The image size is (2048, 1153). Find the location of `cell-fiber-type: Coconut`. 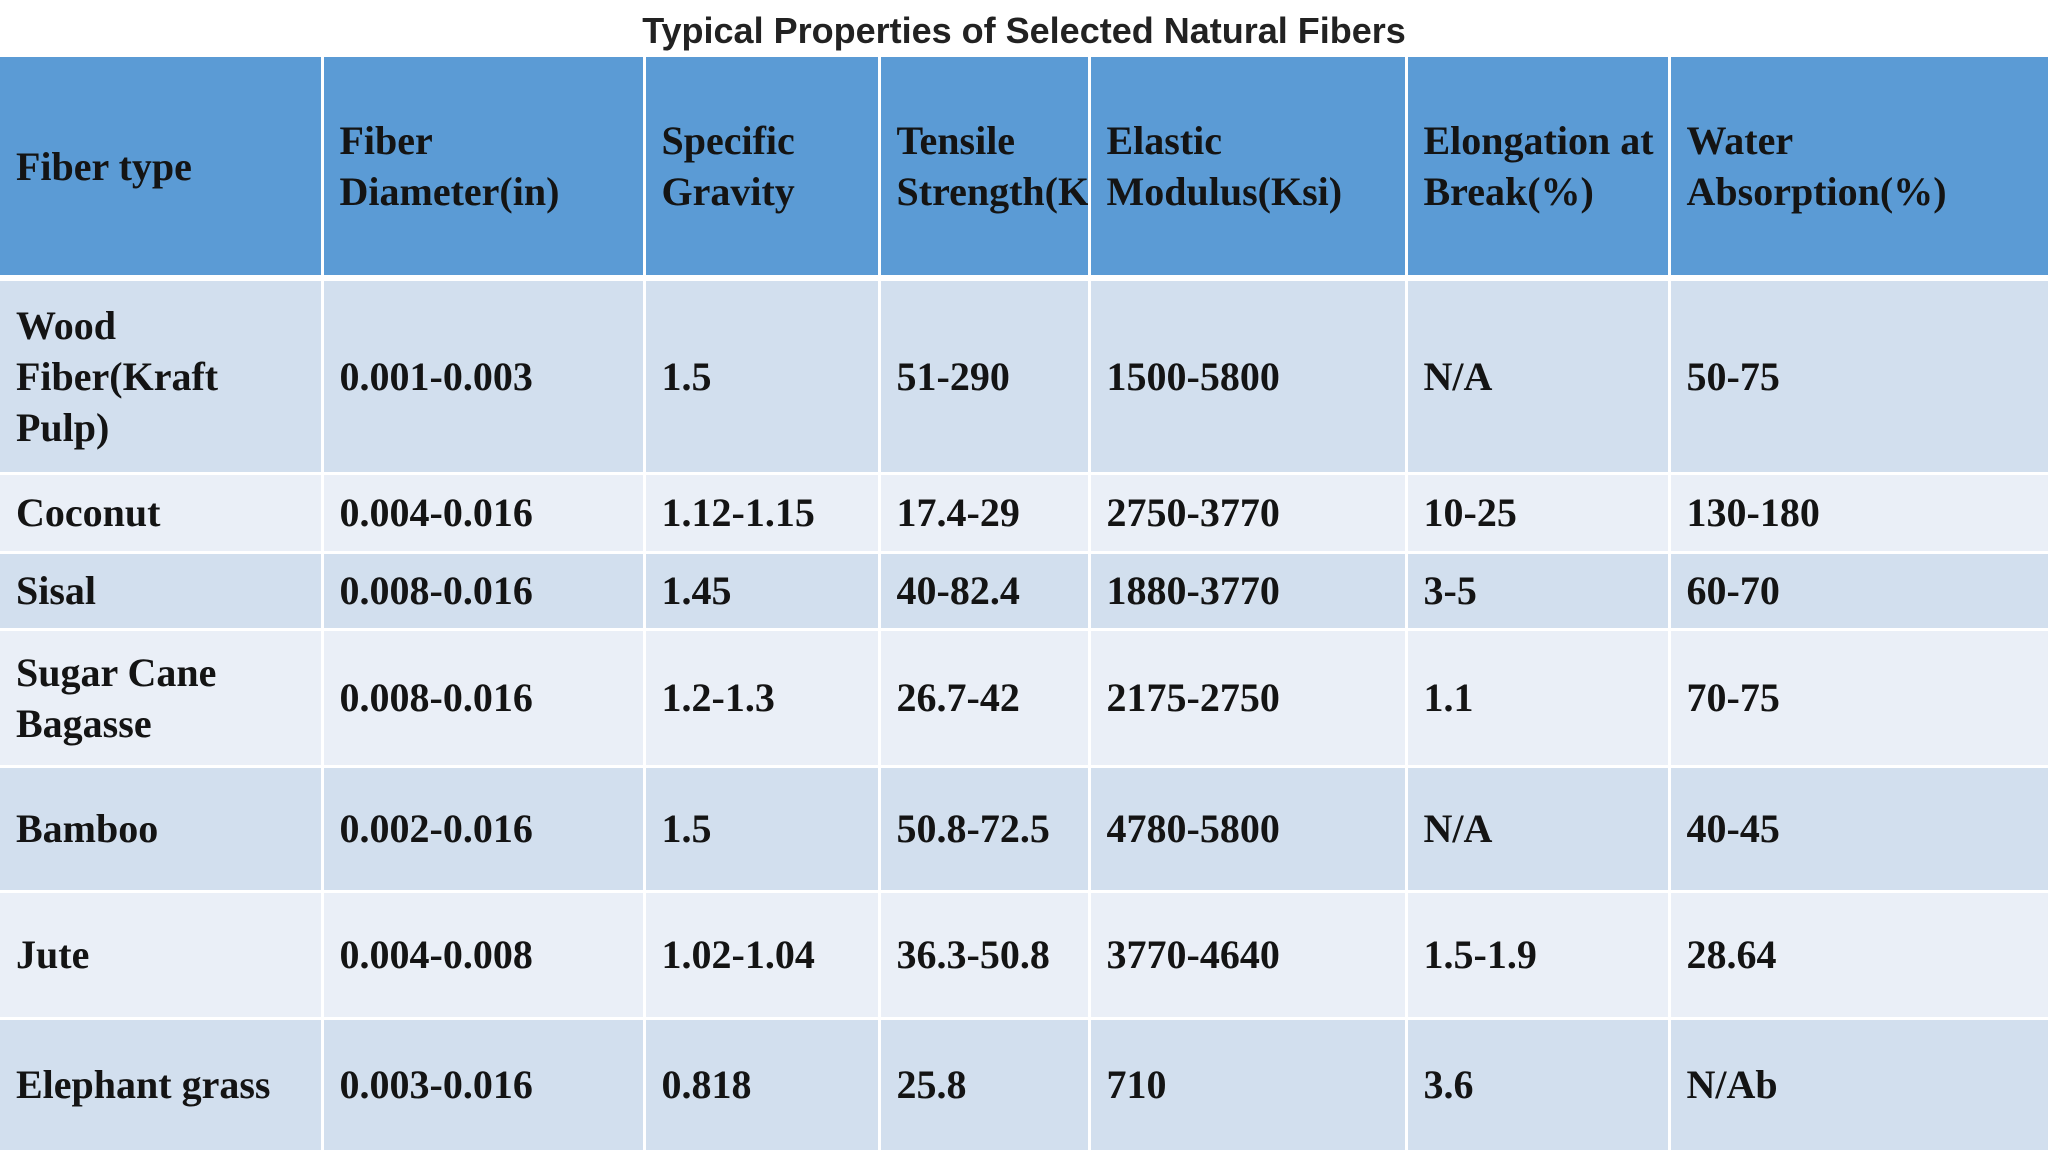

cell-fiber-type: Coconut is located at coordinates (162, 513).